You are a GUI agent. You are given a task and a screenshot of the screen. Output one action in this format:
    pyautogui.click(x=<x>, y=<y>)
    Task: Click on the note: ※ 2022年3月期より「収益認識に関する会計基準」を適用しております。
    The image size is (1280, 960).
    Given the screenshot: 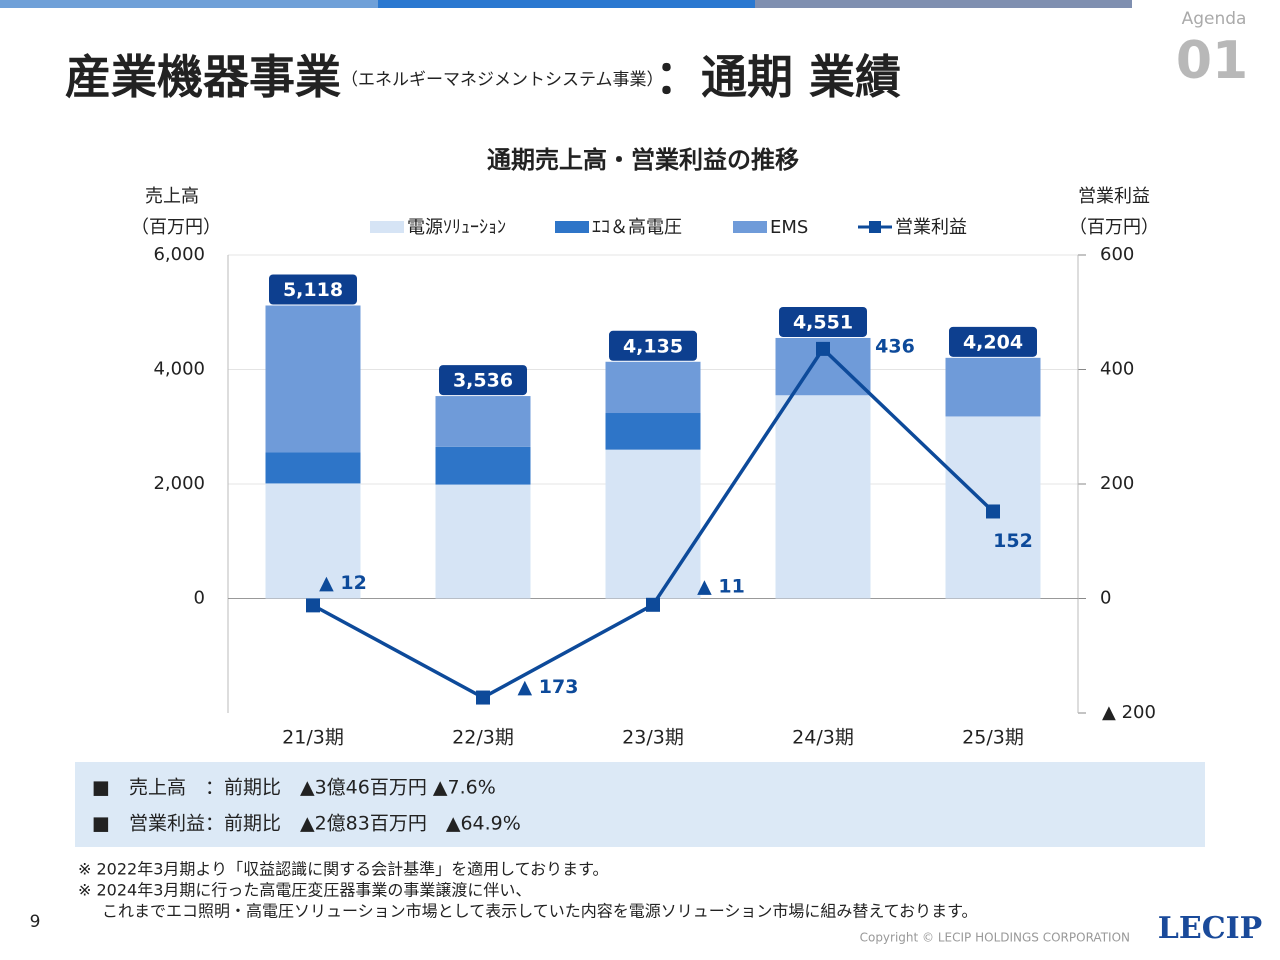 What is the action you would take?
    pyautogui.click(x=343, y=869)
    